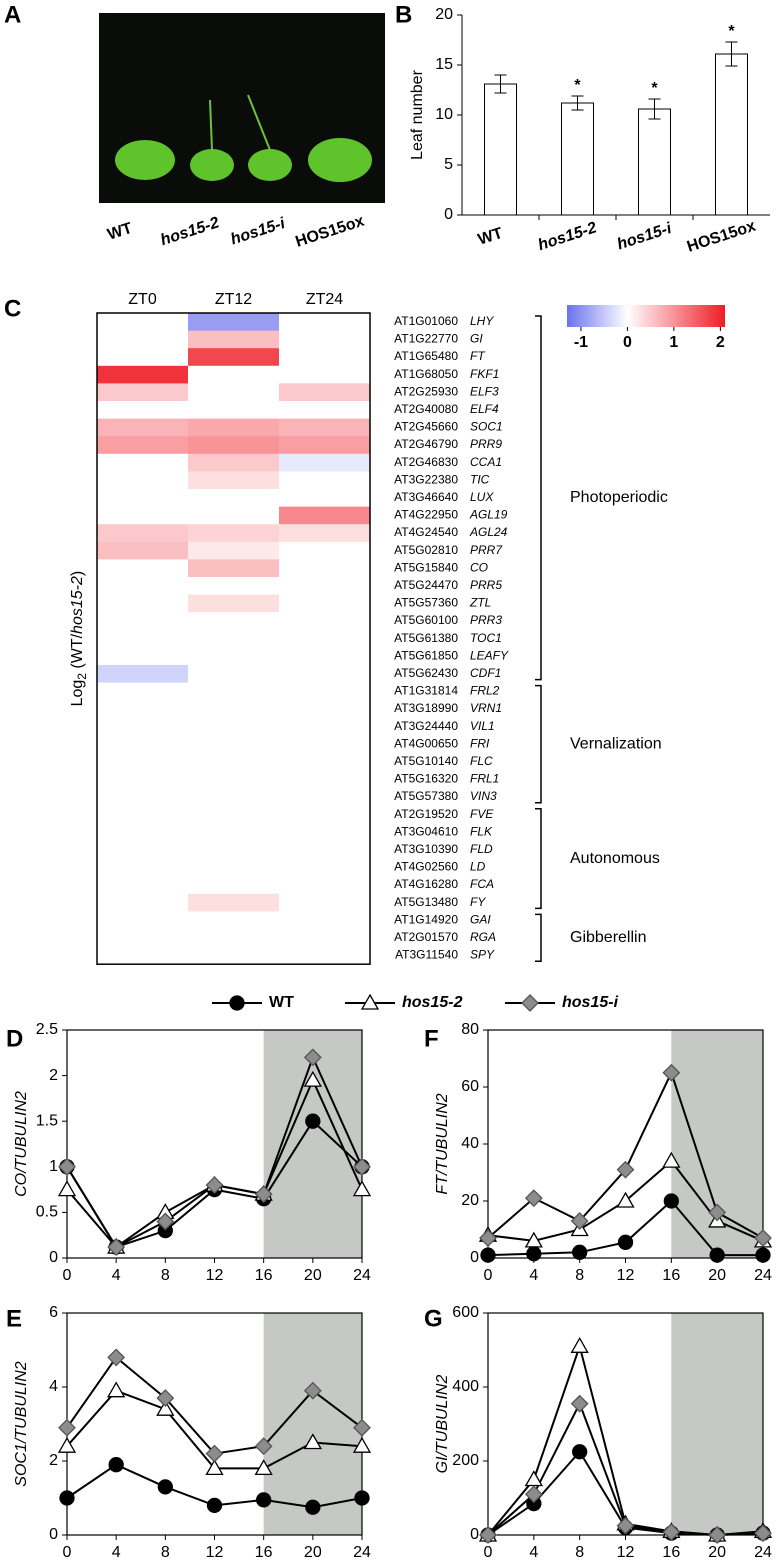 This screenshot has width=778, height=1567. Describe the element at coordinates (444, 14) in the screenshot. I see `y-tick-label: 20` at that location.